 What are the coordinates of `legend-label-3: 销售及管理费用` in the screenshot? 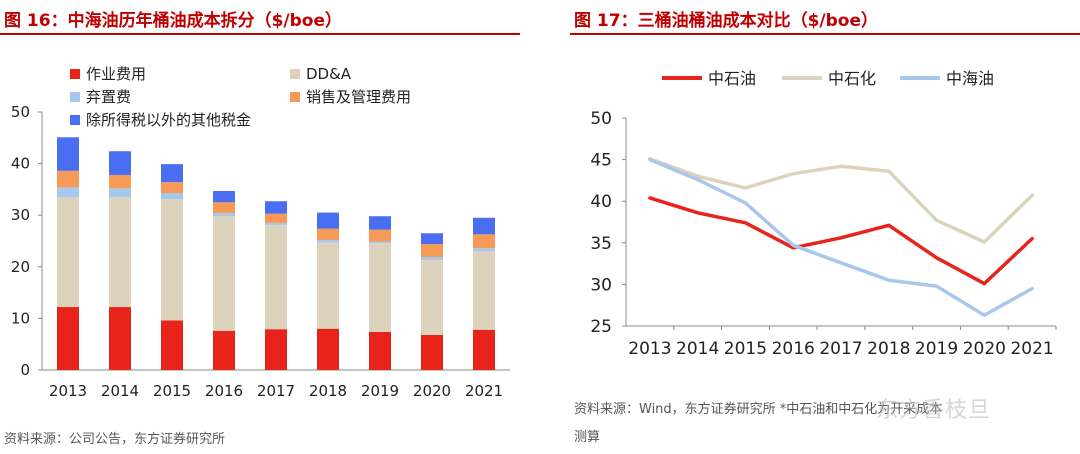 It's located at (358, 97).